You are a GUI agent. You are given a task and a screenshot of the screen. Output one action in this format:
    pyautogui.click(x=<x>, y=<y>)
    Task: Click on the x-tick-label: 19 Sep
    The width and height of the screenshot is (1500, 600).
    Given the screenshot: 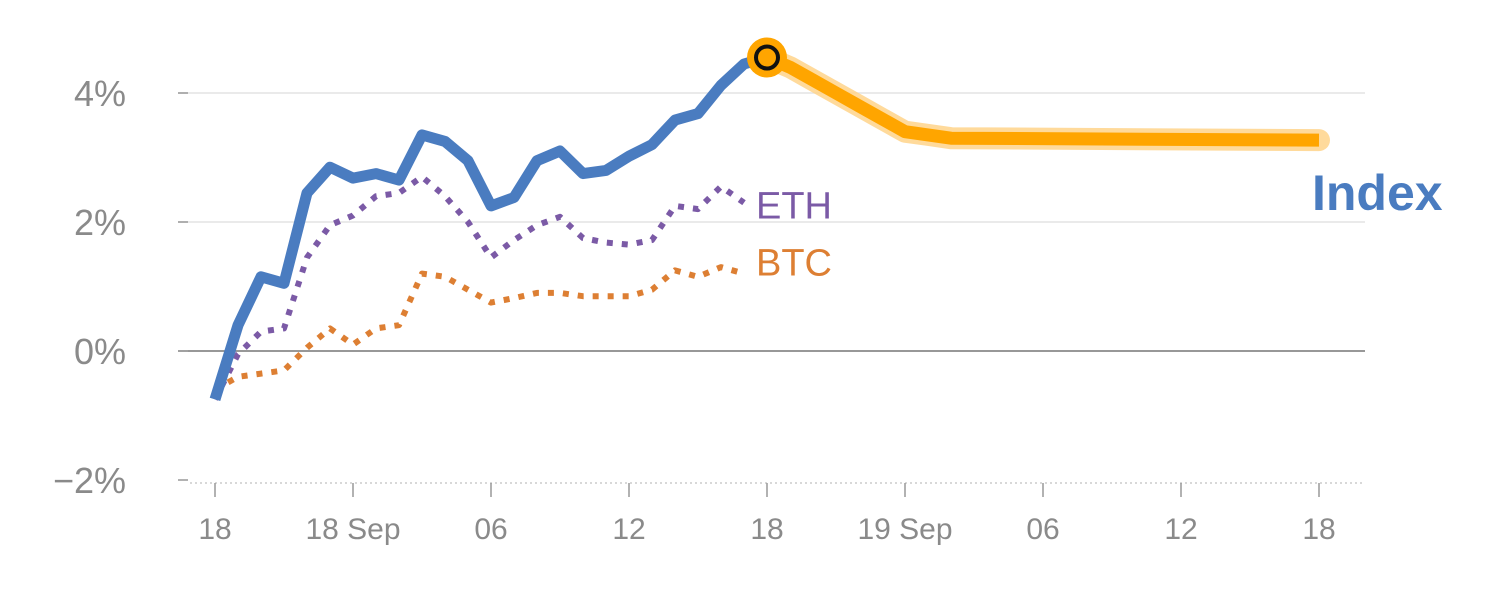 What is the action you would take?
    pyautogui.click(x=904, y=529)
    